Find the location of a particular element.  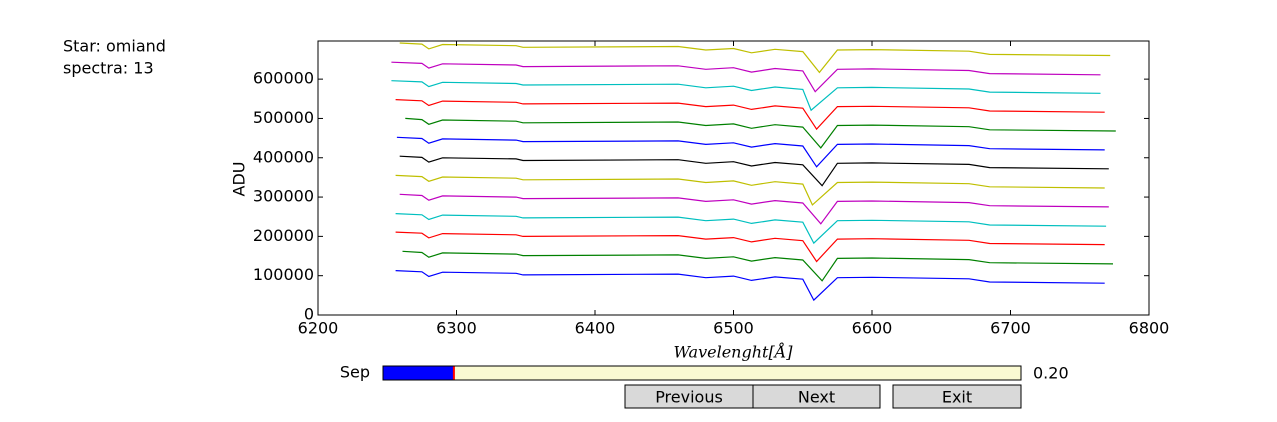

y-tick-label: 400000 is located at coordinates (283, 156).